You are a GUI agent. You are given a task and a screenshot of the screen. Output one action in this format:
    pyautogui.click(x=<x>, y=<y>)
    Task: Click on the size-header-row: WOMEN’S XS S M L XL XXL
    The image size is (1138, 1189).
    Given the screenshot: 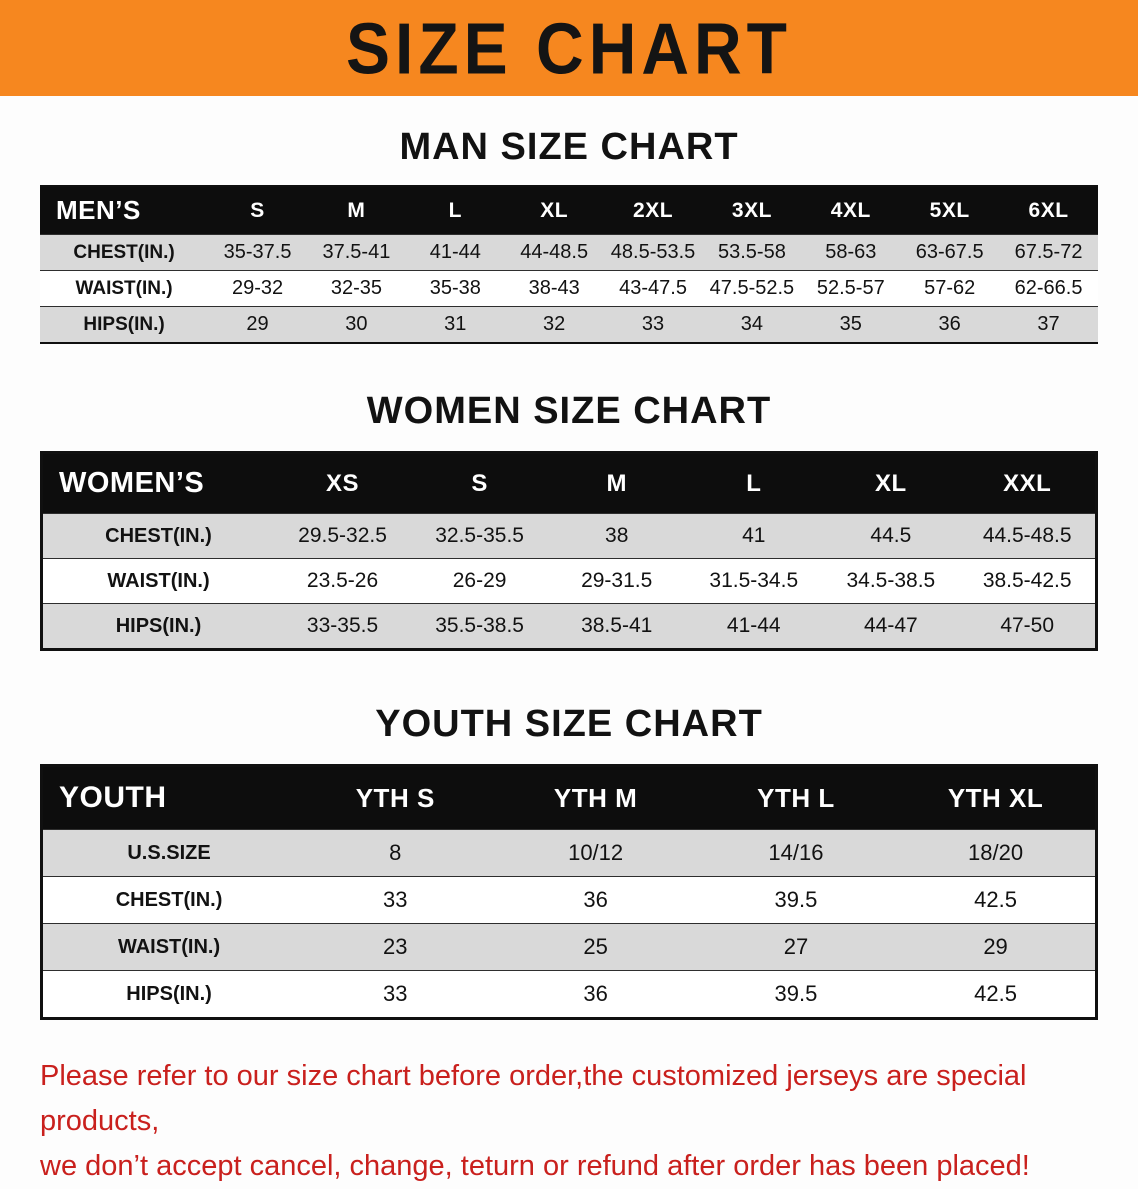 What is the action you would take?
    pyautogui.click(x=569, y=483)
    